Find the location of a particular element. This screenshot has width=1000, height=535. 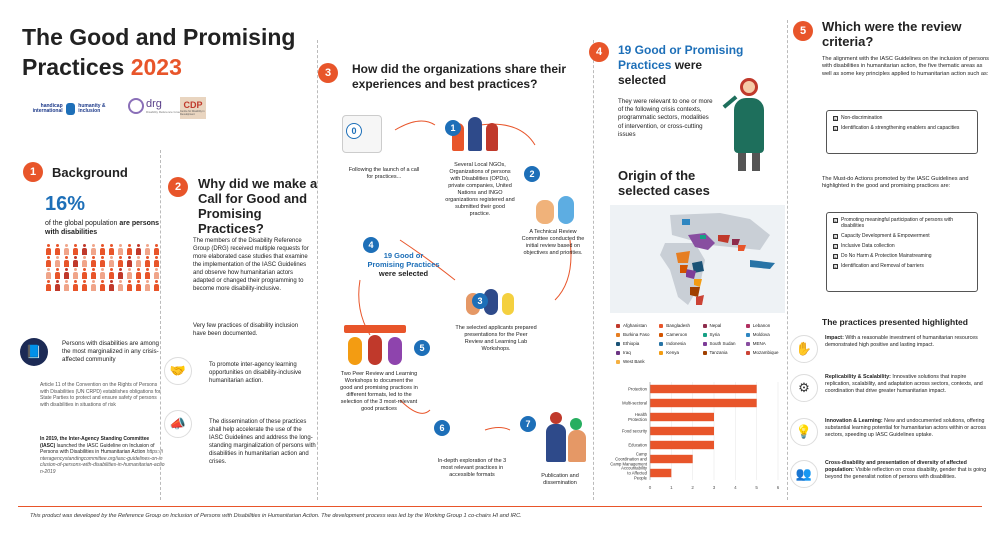

footer-rule is located at coordinates (500, 506).